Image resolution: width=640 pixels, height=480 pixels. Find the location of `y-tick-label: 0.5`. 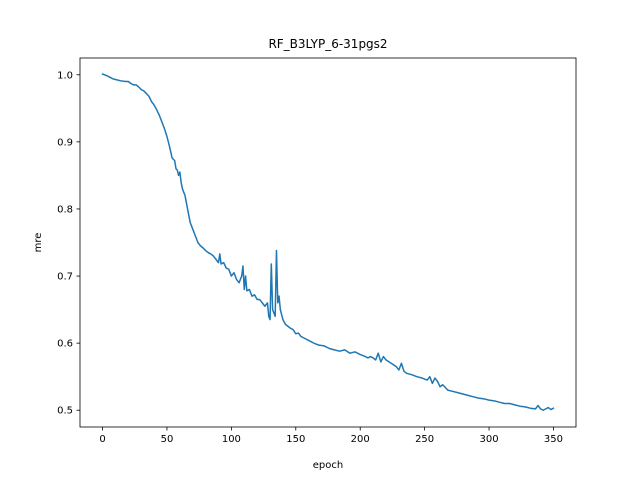

y-tick-label: 0.5 is located at coordinates (65, 411).